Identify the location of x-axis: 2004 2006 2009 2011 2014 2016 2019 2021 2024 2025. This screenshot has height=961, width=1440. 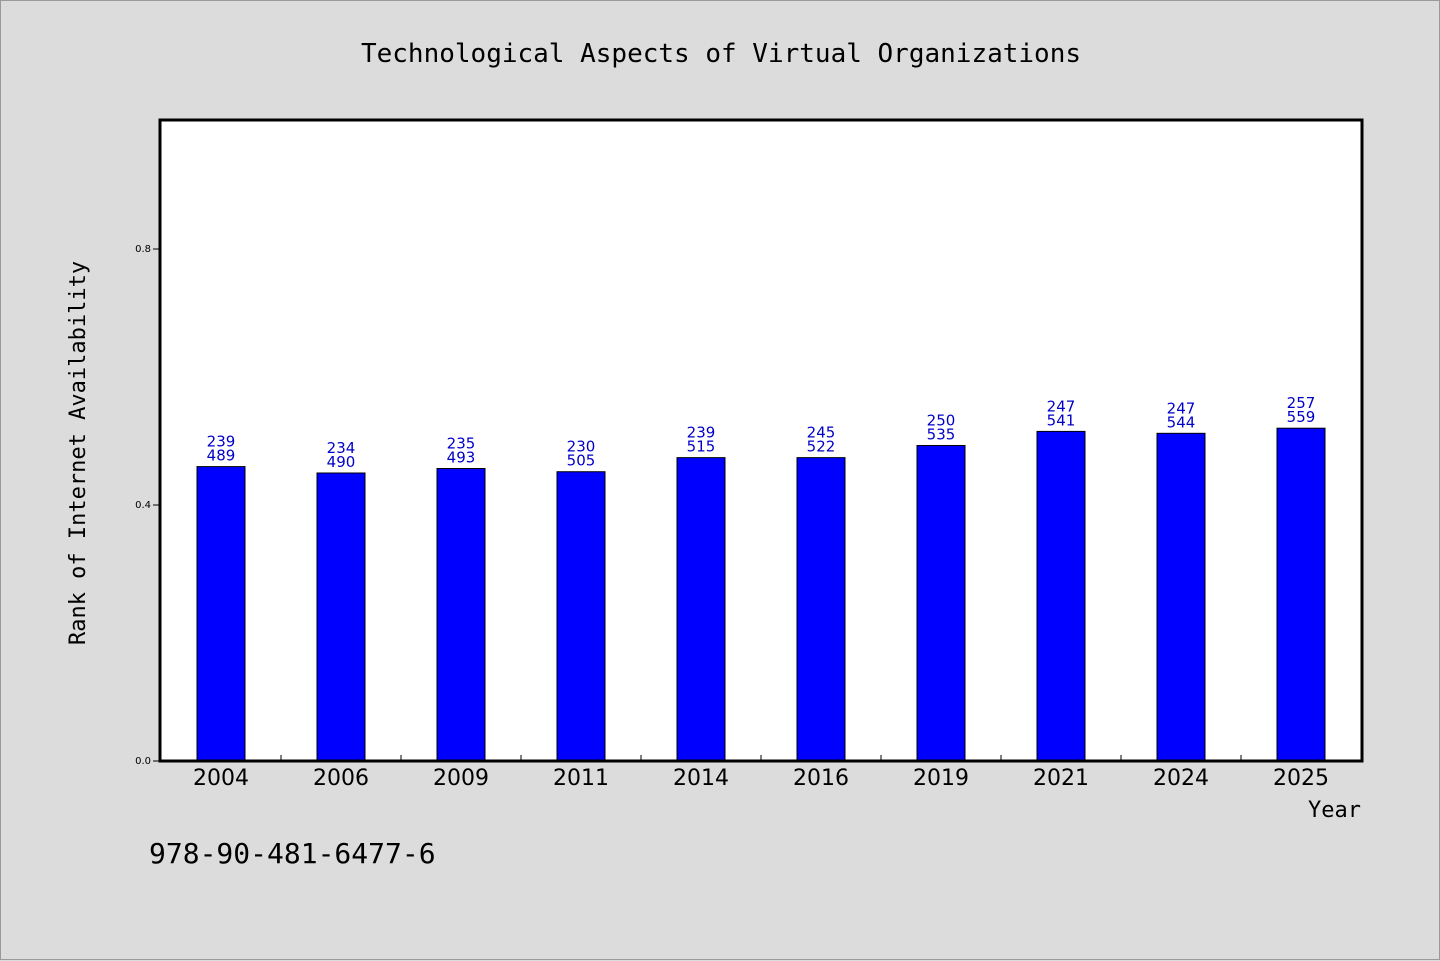
(761, 773).